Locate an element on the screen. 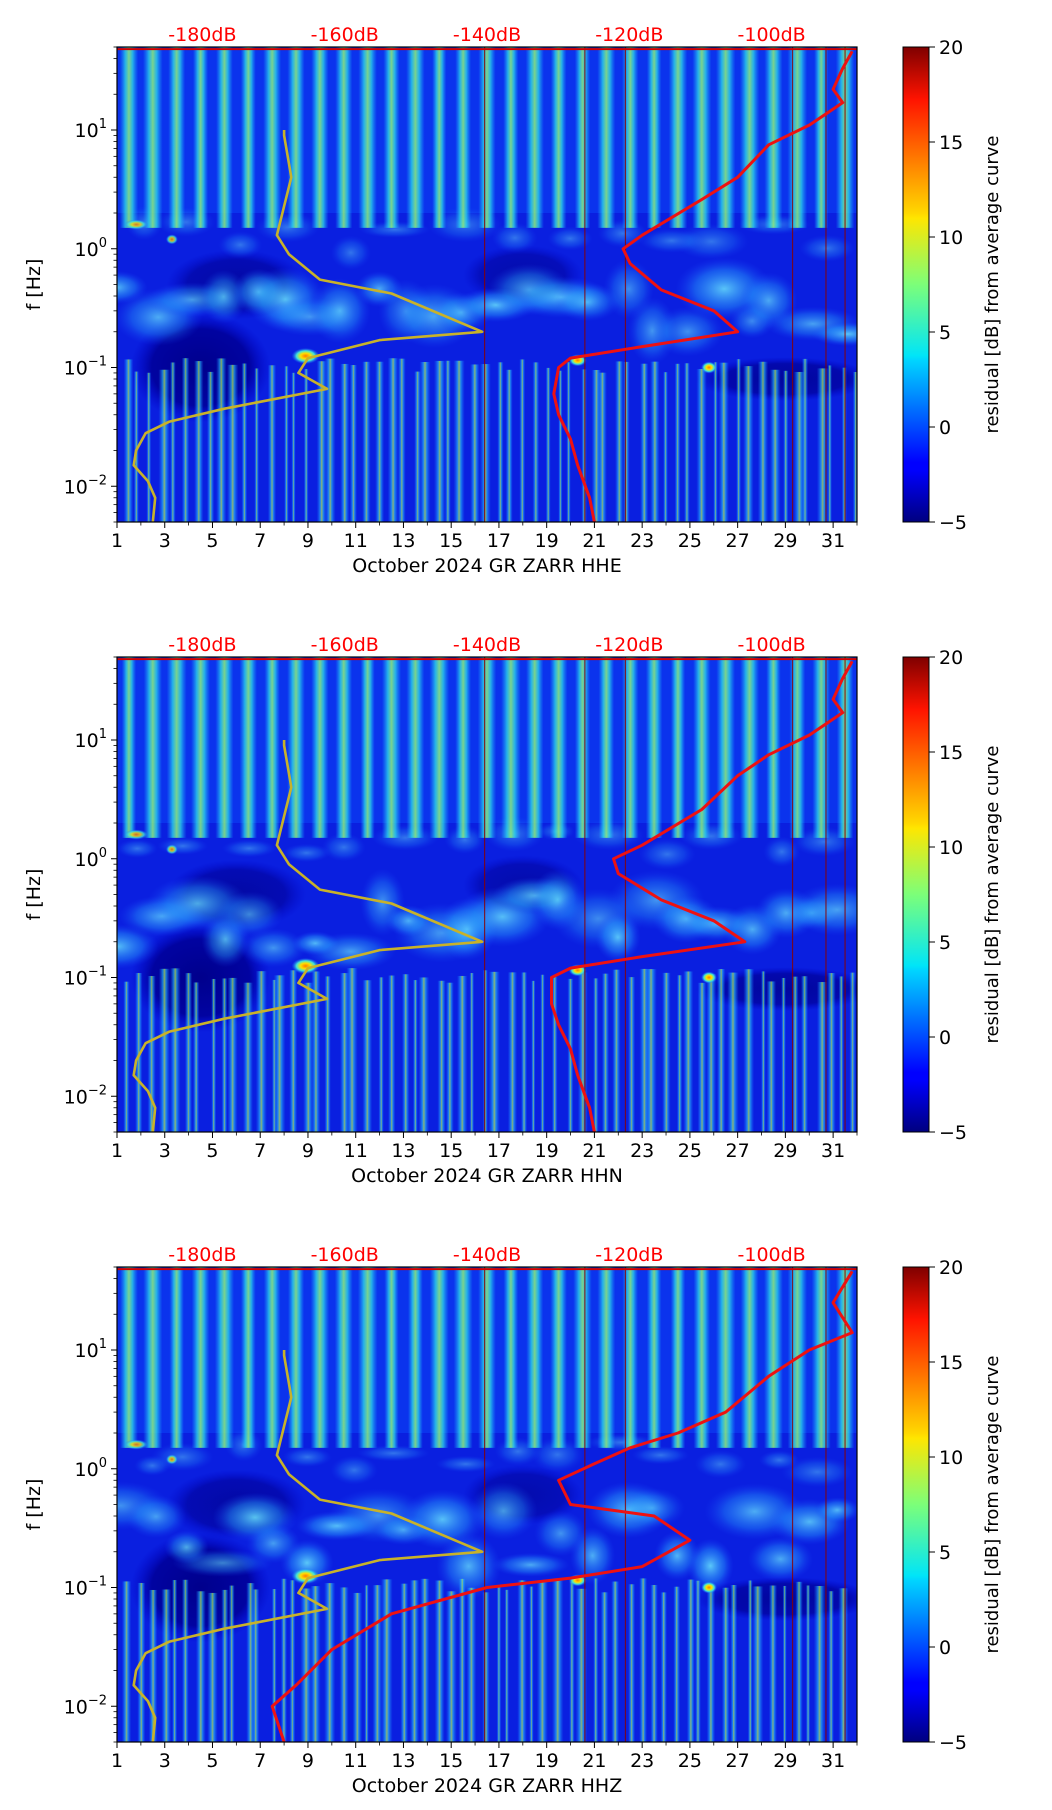  x-tick-label: 15 is located at coordinates (451, 1151).